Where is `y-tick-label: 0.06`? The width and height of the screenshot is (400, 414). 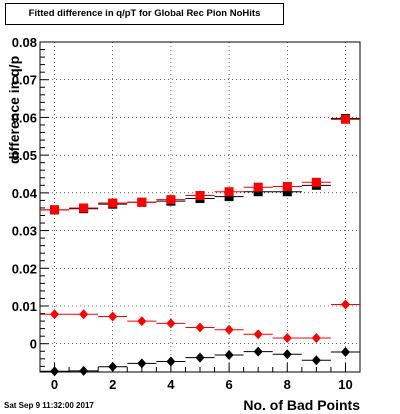 y-tick-label: 0.06 is located at coordinates (24, 117).